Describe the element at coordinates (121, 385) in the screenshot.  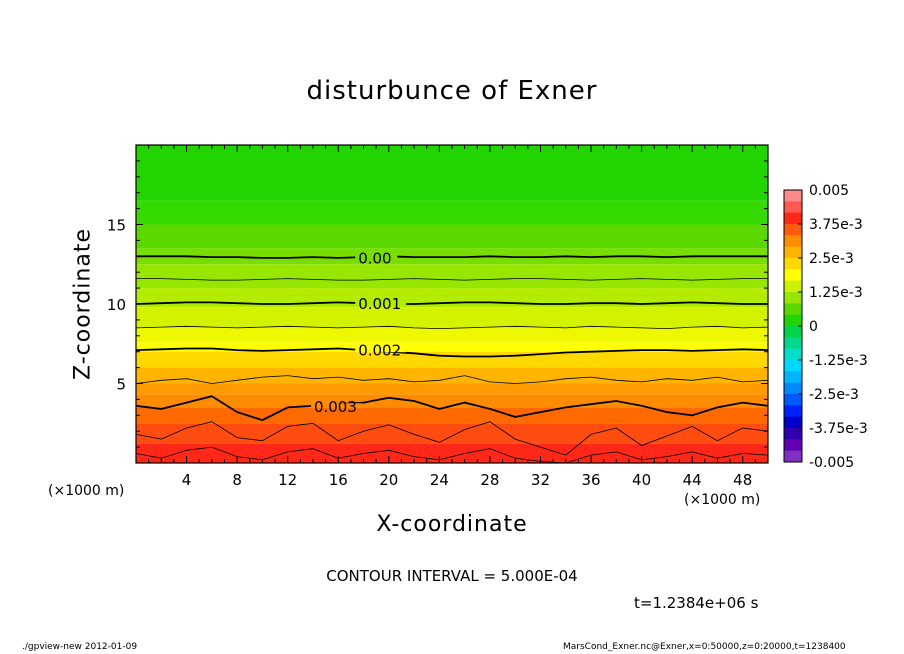
I see `y-tick-label: 5` at that location.